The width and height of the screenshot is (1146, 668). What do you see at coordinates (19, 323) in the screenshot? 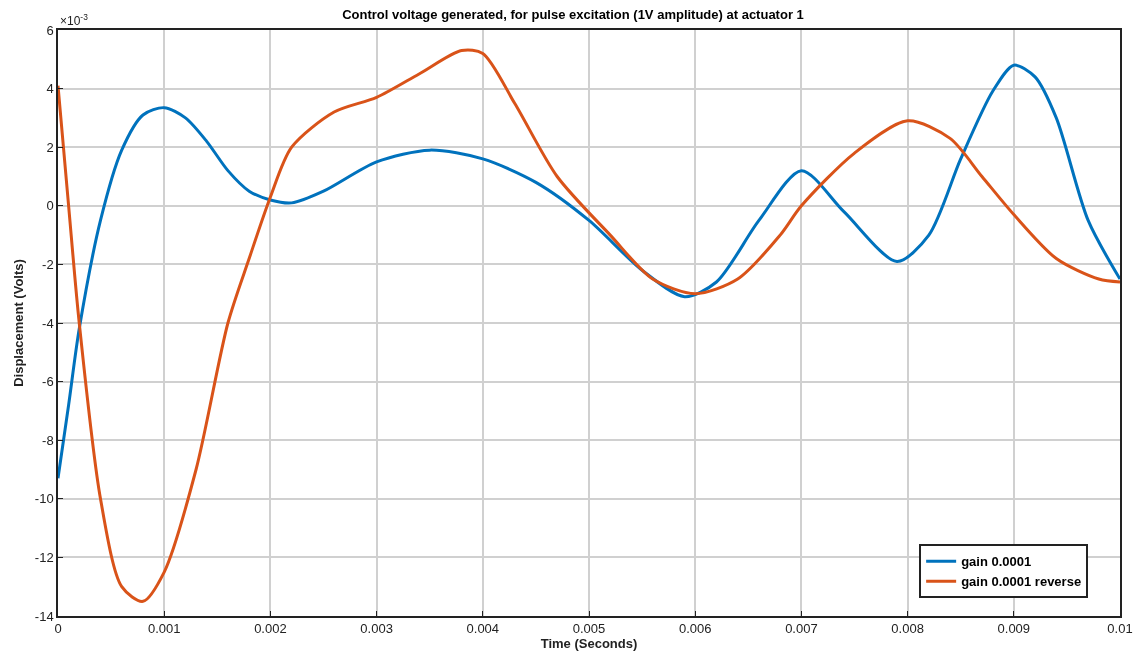
I see `y-axis-title: Displacement (Volts)` at bounding box center [19, 323].